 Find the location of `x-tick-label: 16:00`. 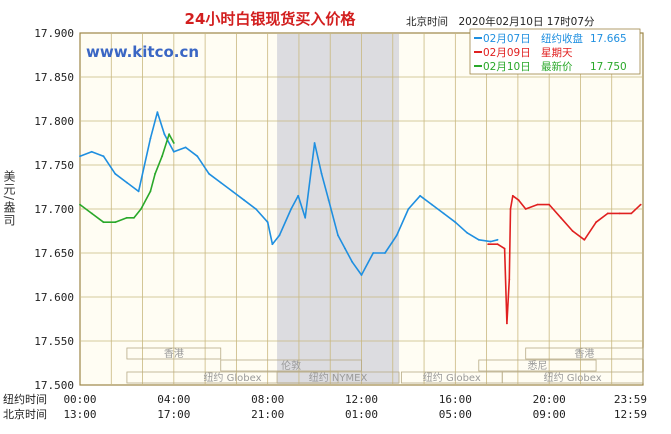

x-tick-label: 16:00 is located at coordinates (455, 399).